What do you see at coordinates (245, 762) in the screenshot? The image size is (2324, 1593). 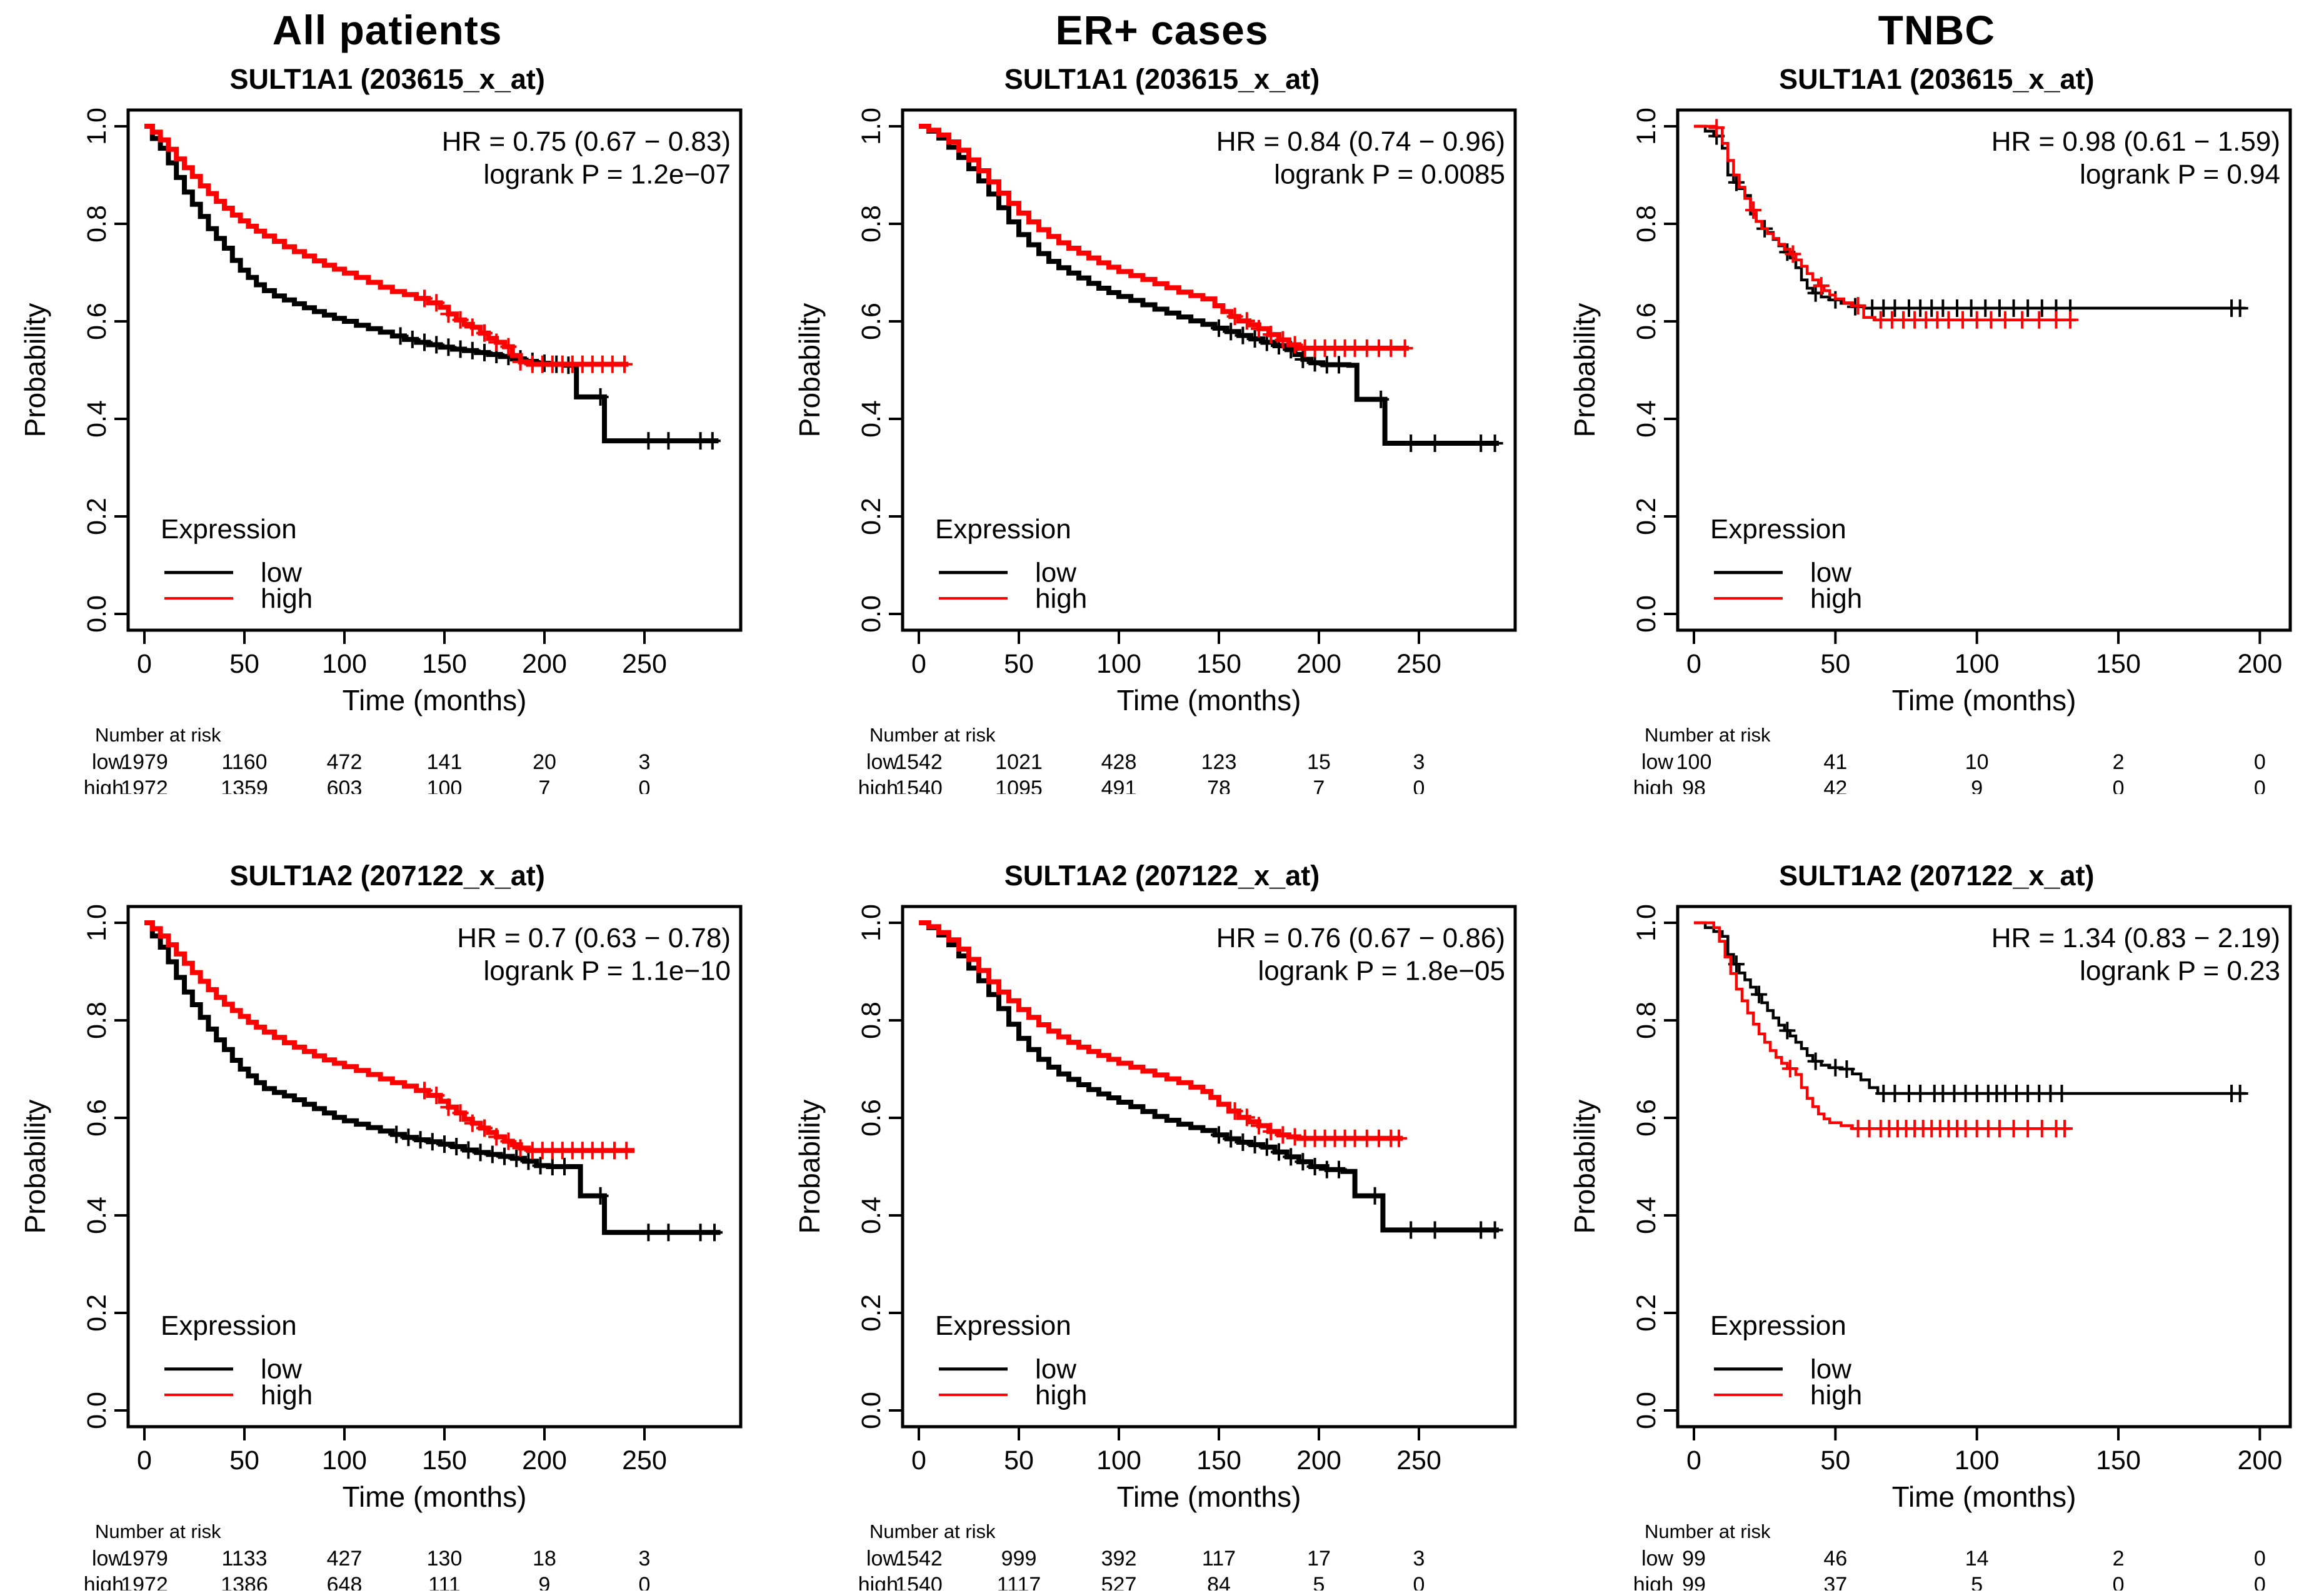 I see `risk-value: 1160` at bounding box center [245, 762].